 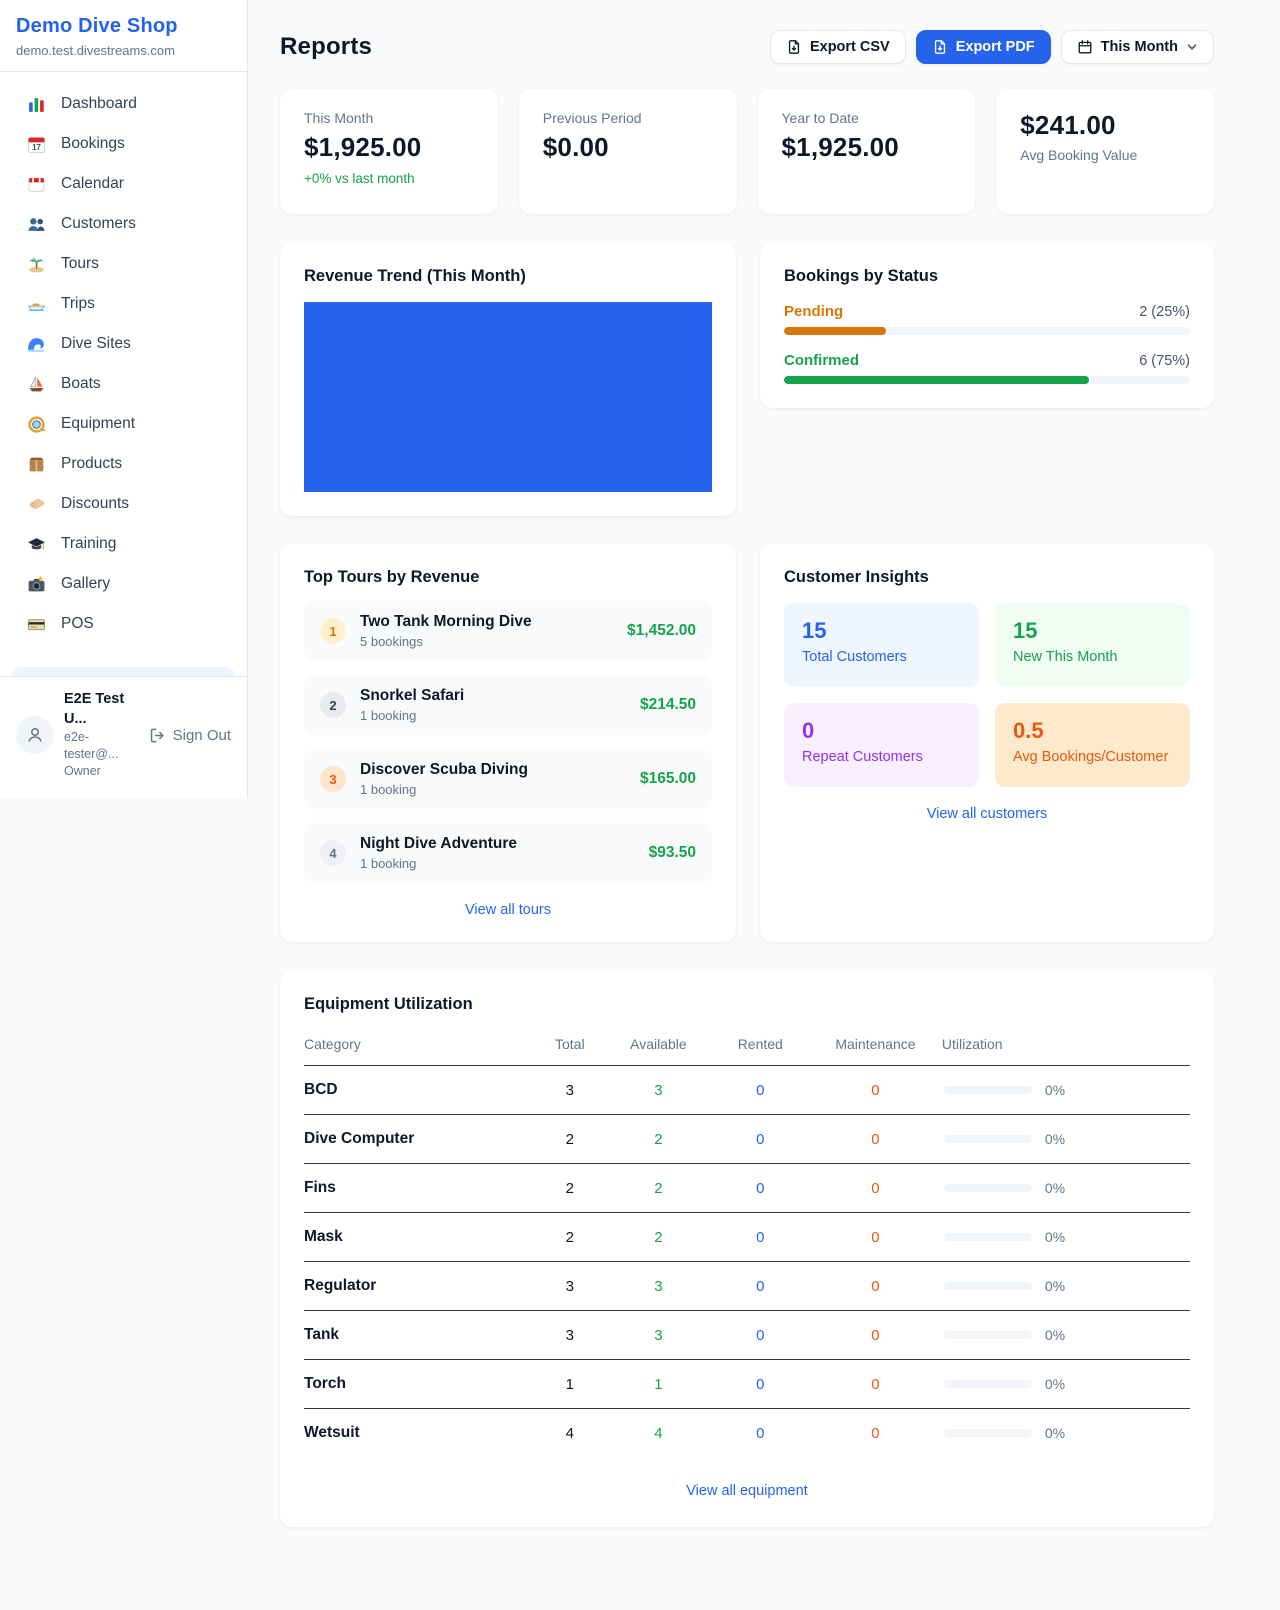 I want to click on sidebar-item-training: Training, so click(x=123, y=544).